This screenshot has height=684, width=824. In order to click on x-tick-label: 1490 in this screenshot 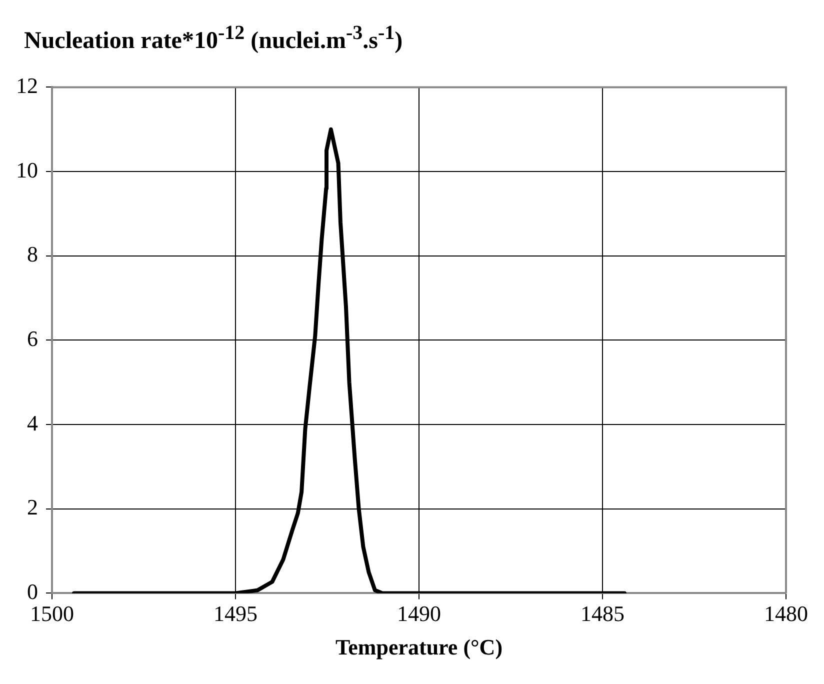, I will do `click(419, 613)`.